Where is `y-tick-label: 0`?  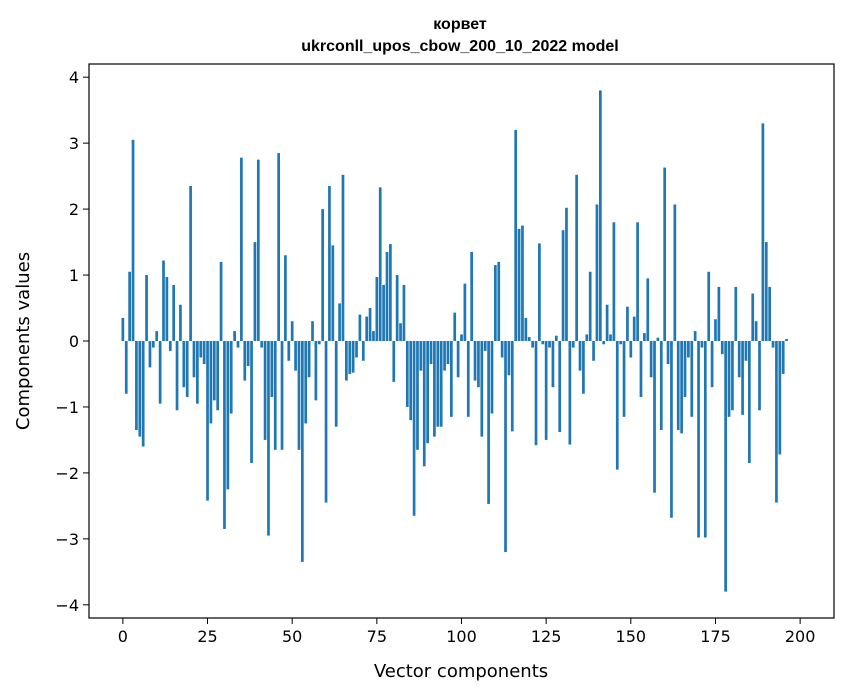 y-tick-label: 0 is located at coordinates (74, 341).